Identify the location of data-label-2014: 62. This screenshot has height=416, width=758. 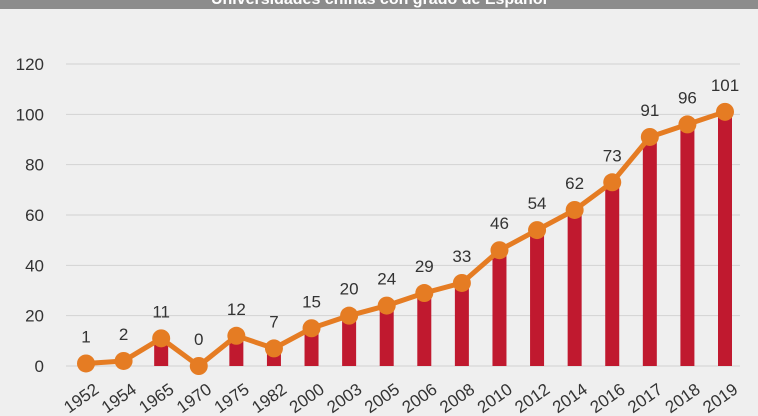
(574, 183).